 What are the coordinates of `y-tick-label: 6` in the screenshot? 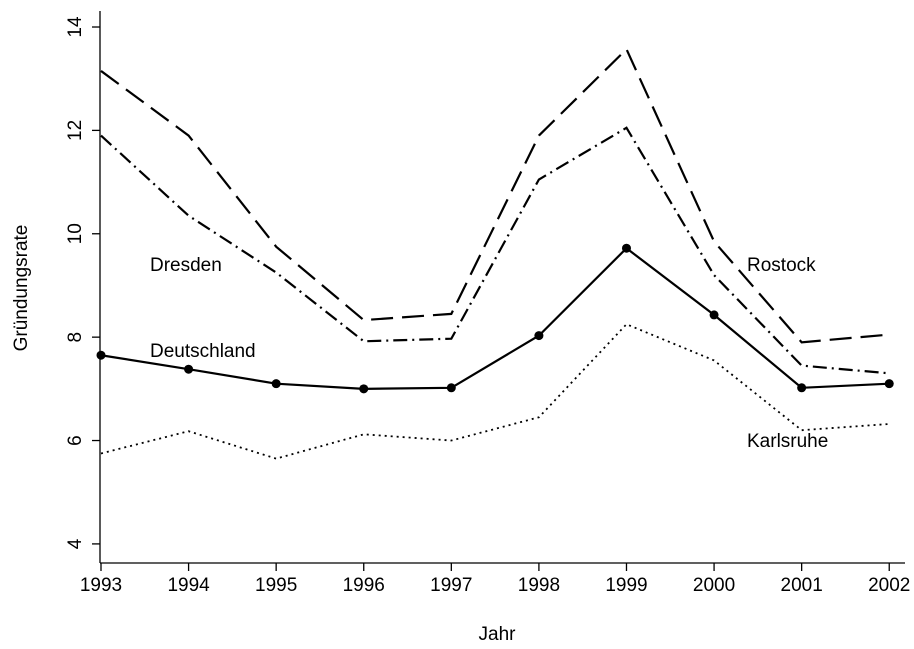 It's located at (75, 440).